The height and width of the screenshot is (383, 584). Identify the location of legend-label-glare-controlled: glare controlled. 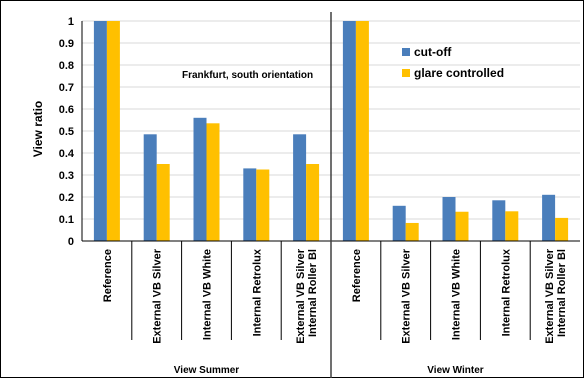
(459, 73).